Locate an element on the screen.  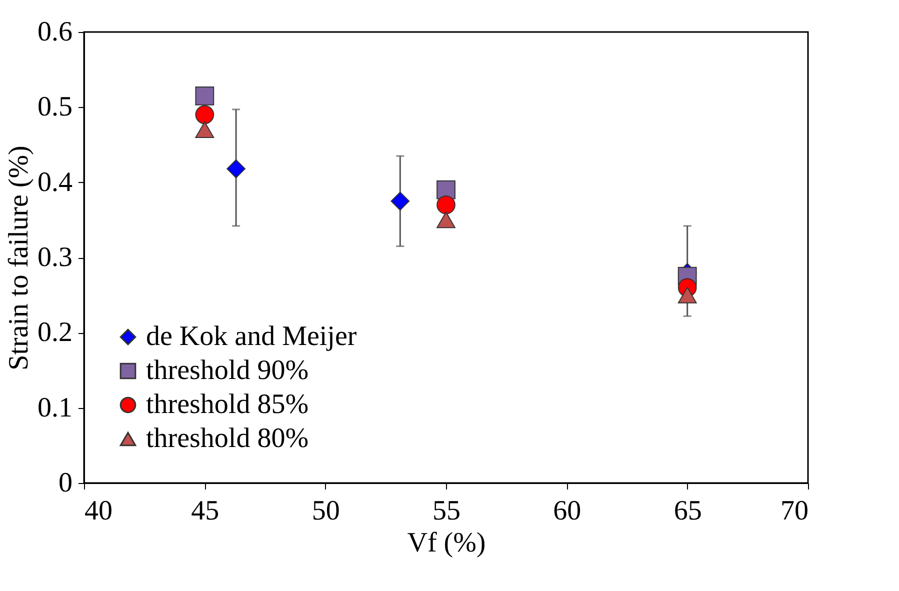
x-axis-title: Vf (%) is located at coordinates (446, 543).